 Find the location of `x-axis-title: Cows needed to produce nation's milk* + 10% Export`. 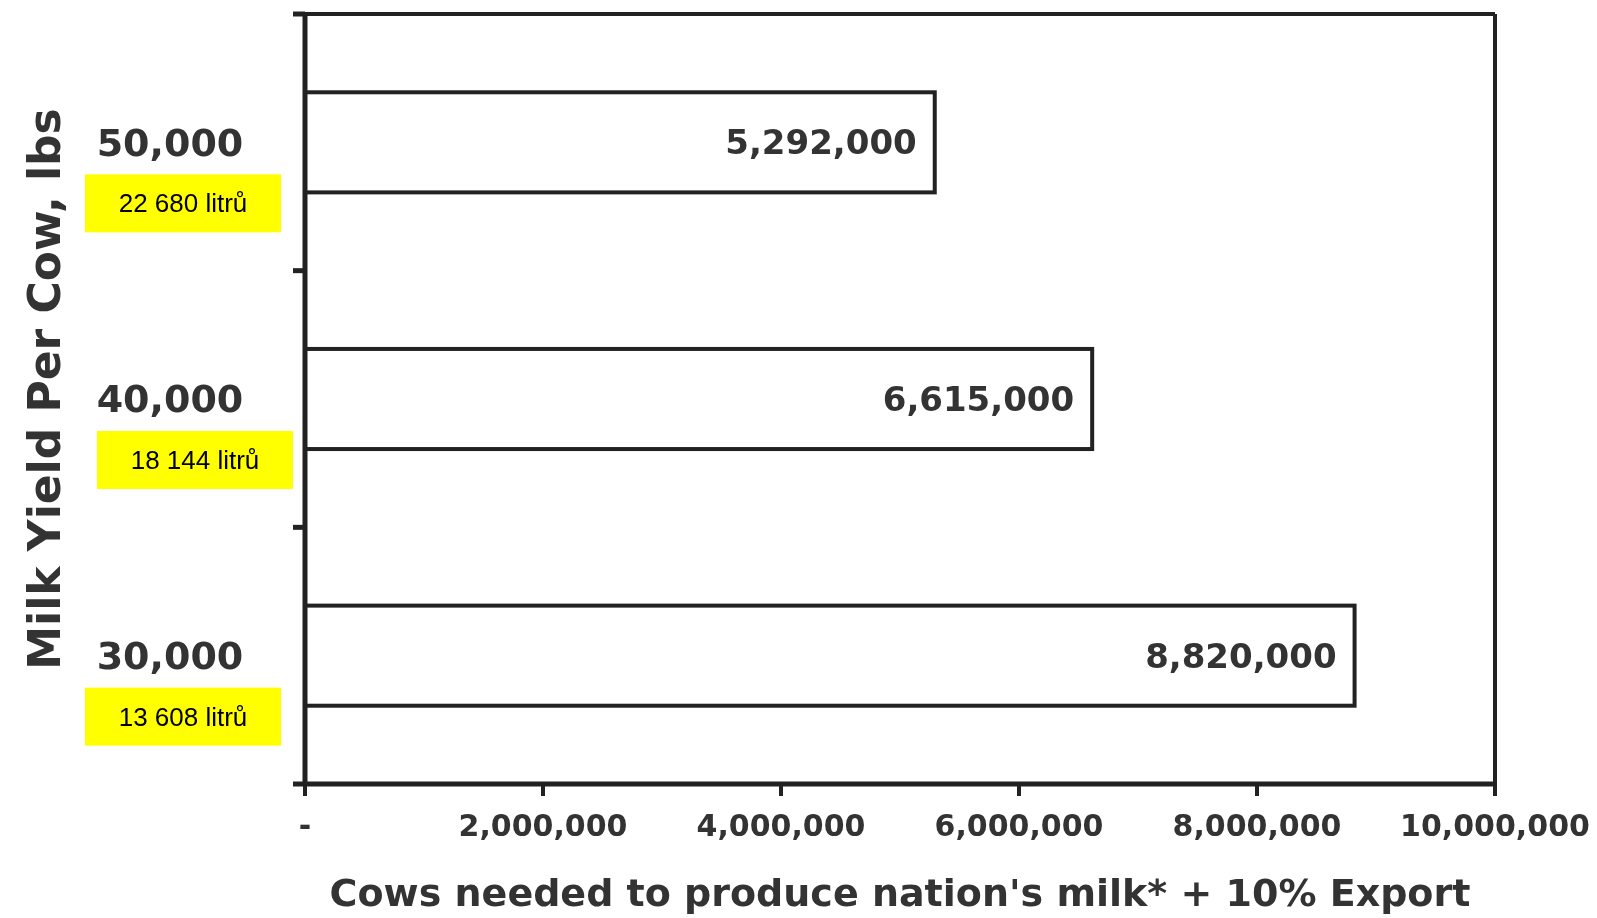

x-axis-title: Cows needed to produce nation's milk* + 10% Export is located at coordinates (900, 893).